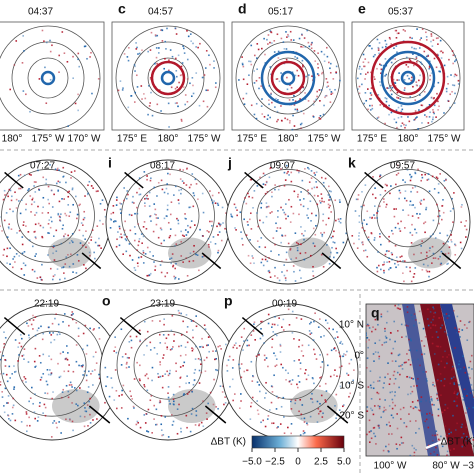 The width and height of the screenshot is (474, 474). What do you see at coordinates (168, 78) in the screenshot?
I see `wave-ring` at bounding box center [168, 78].